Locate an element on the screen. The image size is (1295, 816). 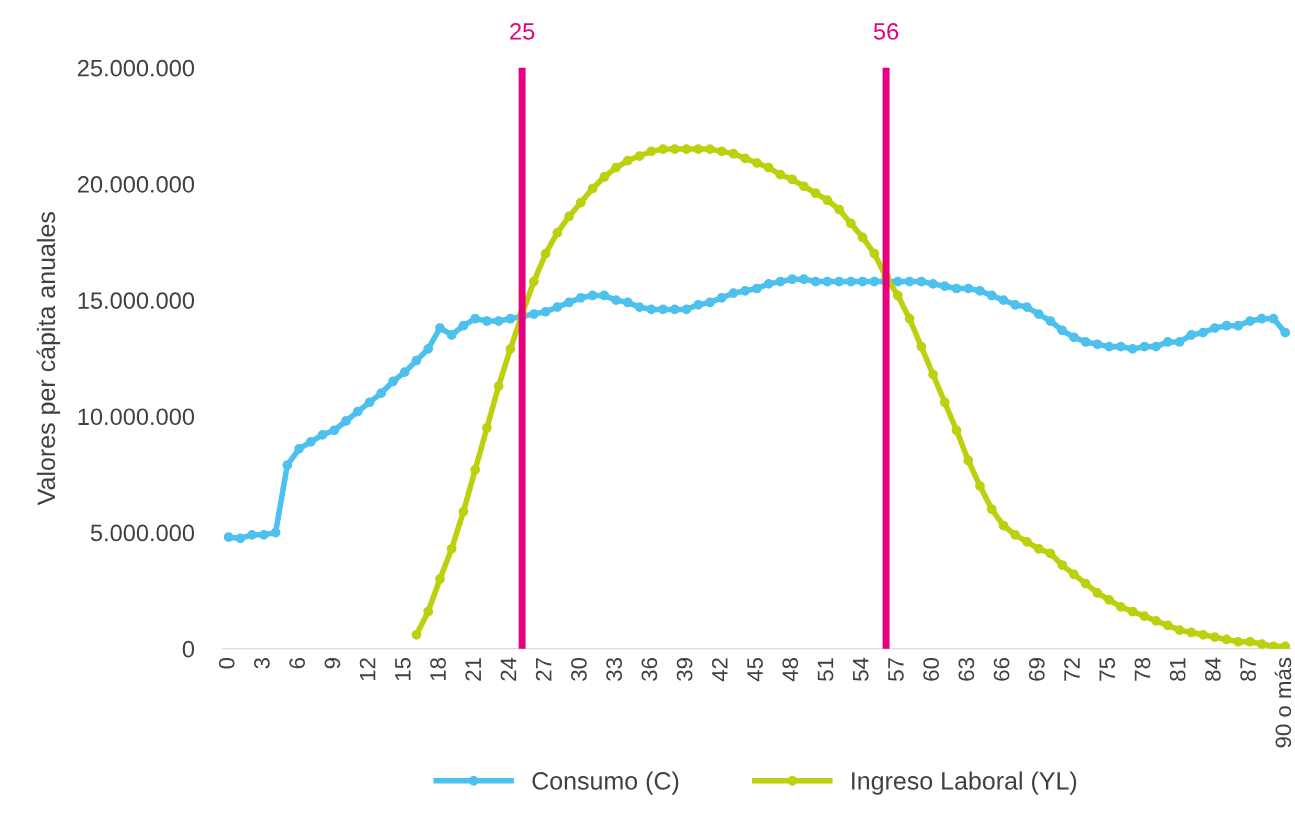
x-tick-label: 54 is located at coordinates (861, 669).